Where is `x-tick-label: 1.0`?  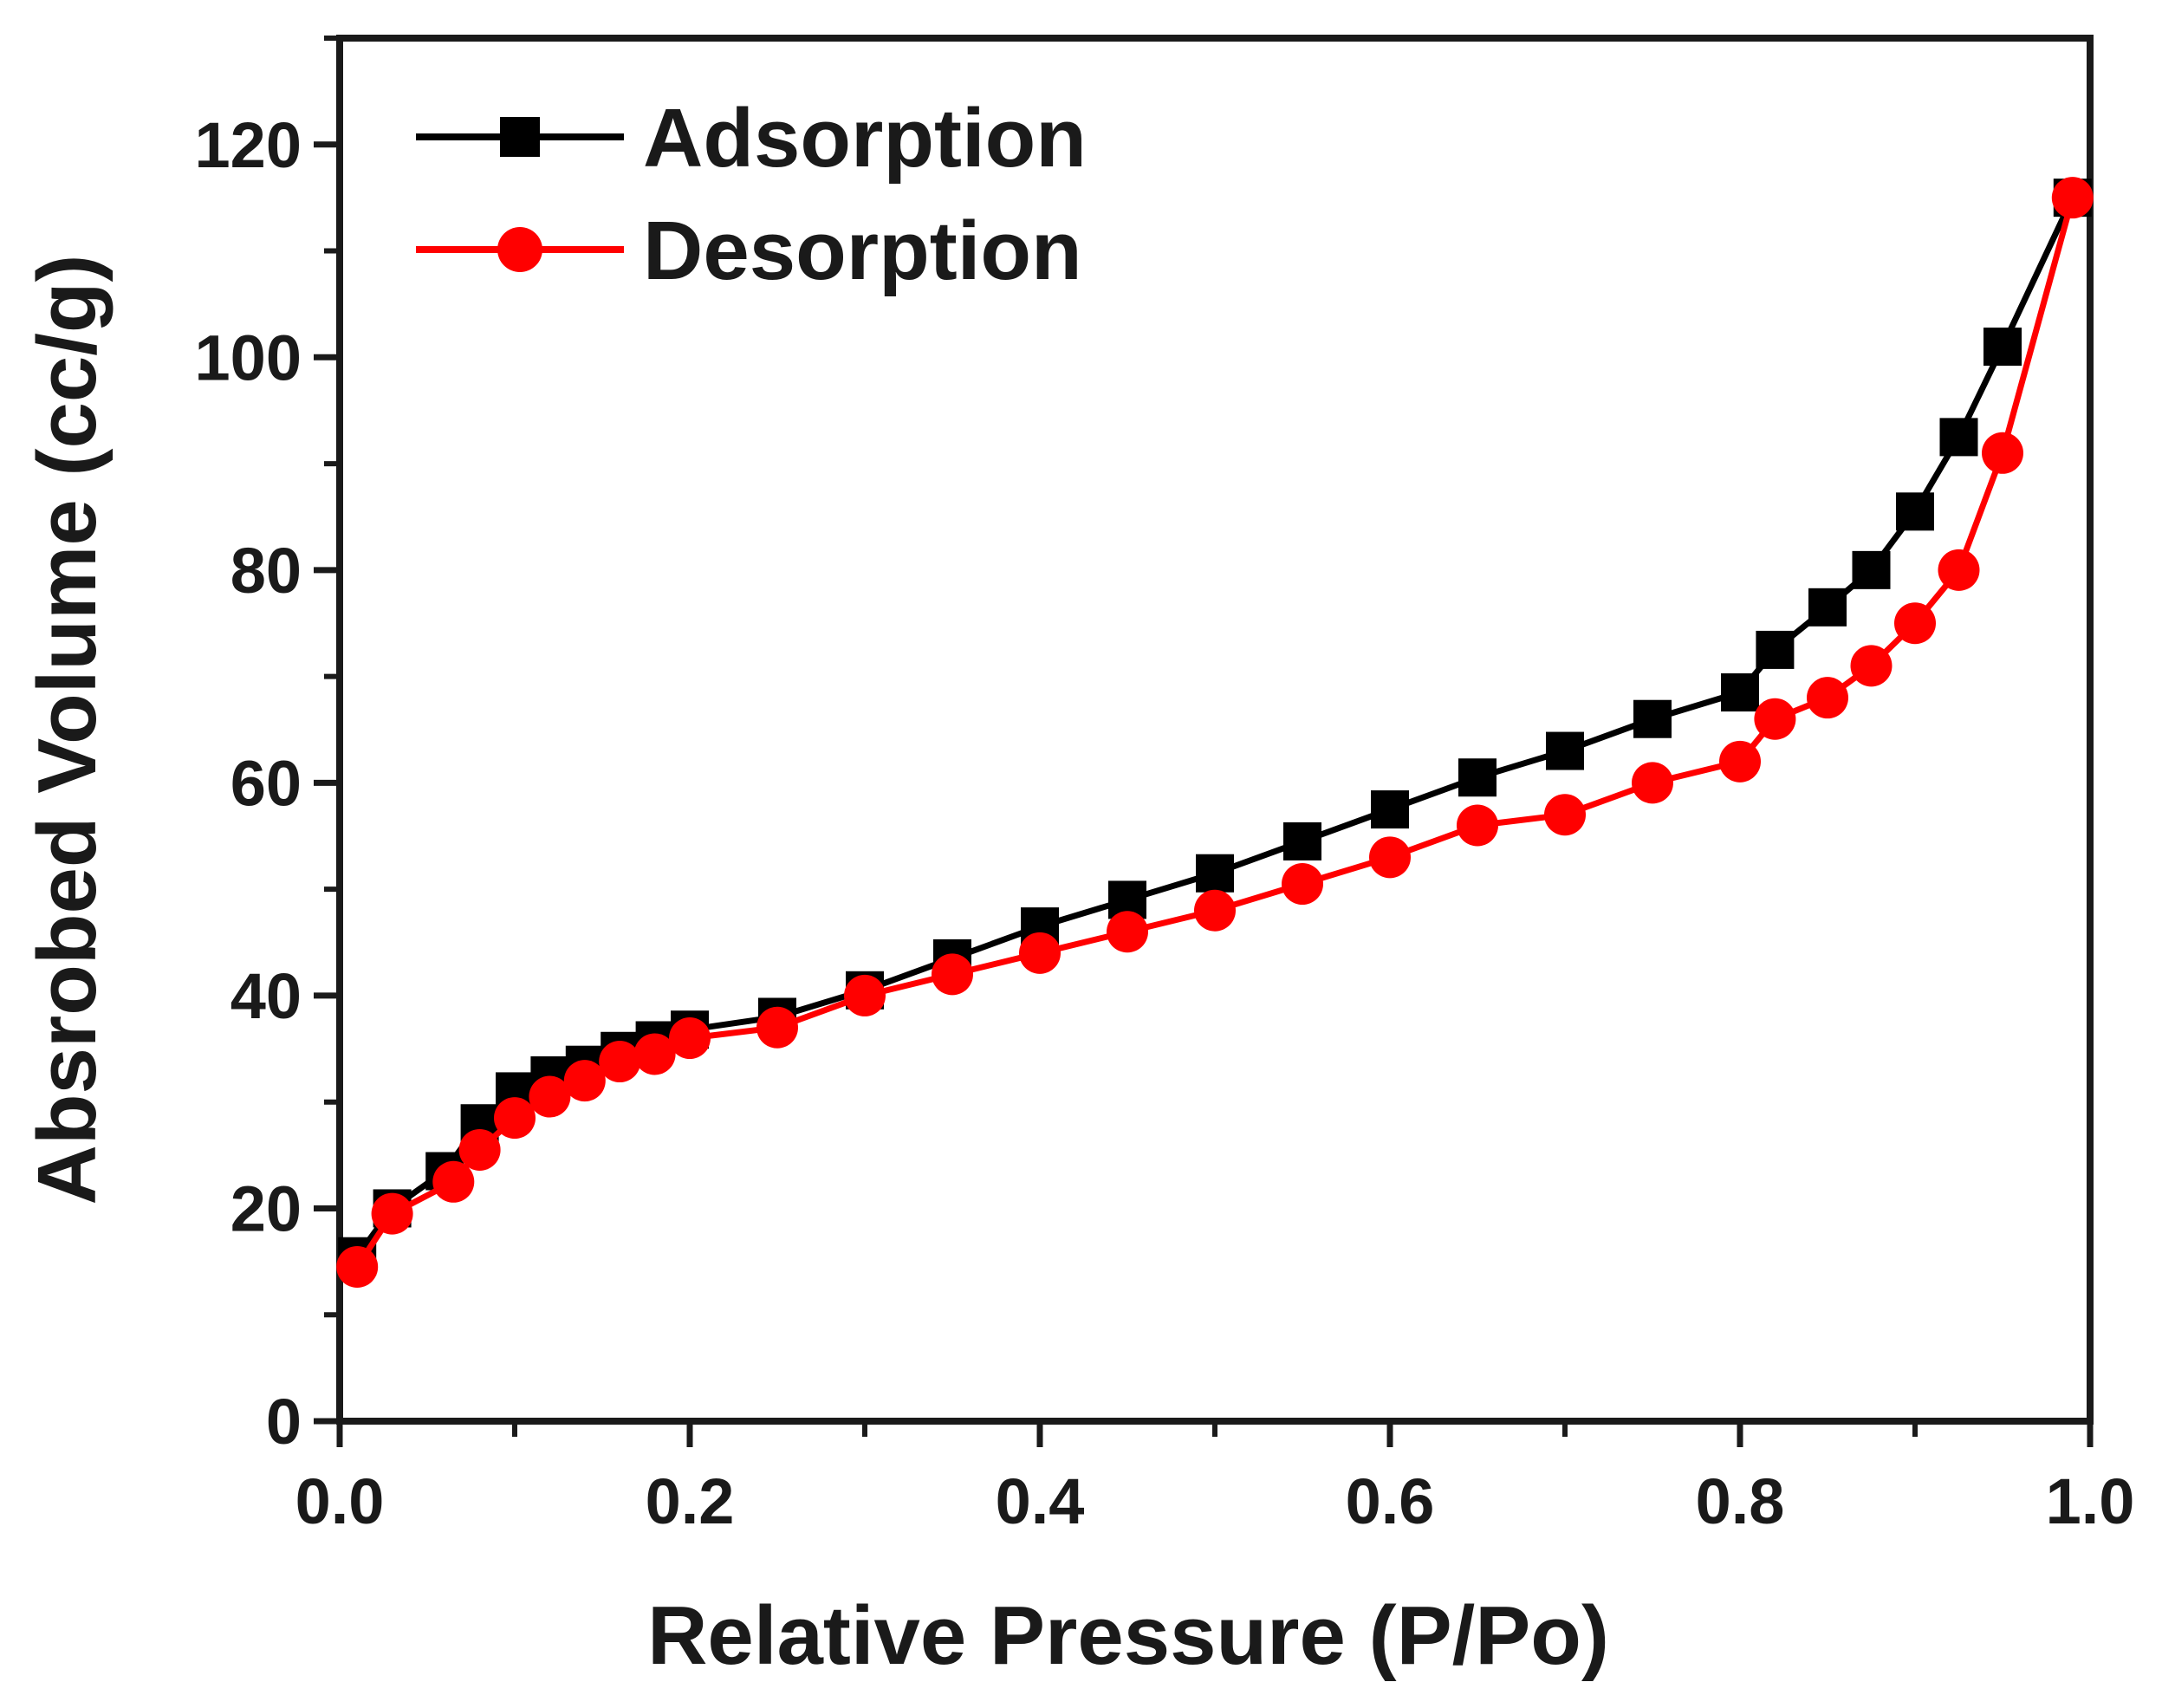 x-tick-label: 1.0 is located at coordinates (2090, 1501).